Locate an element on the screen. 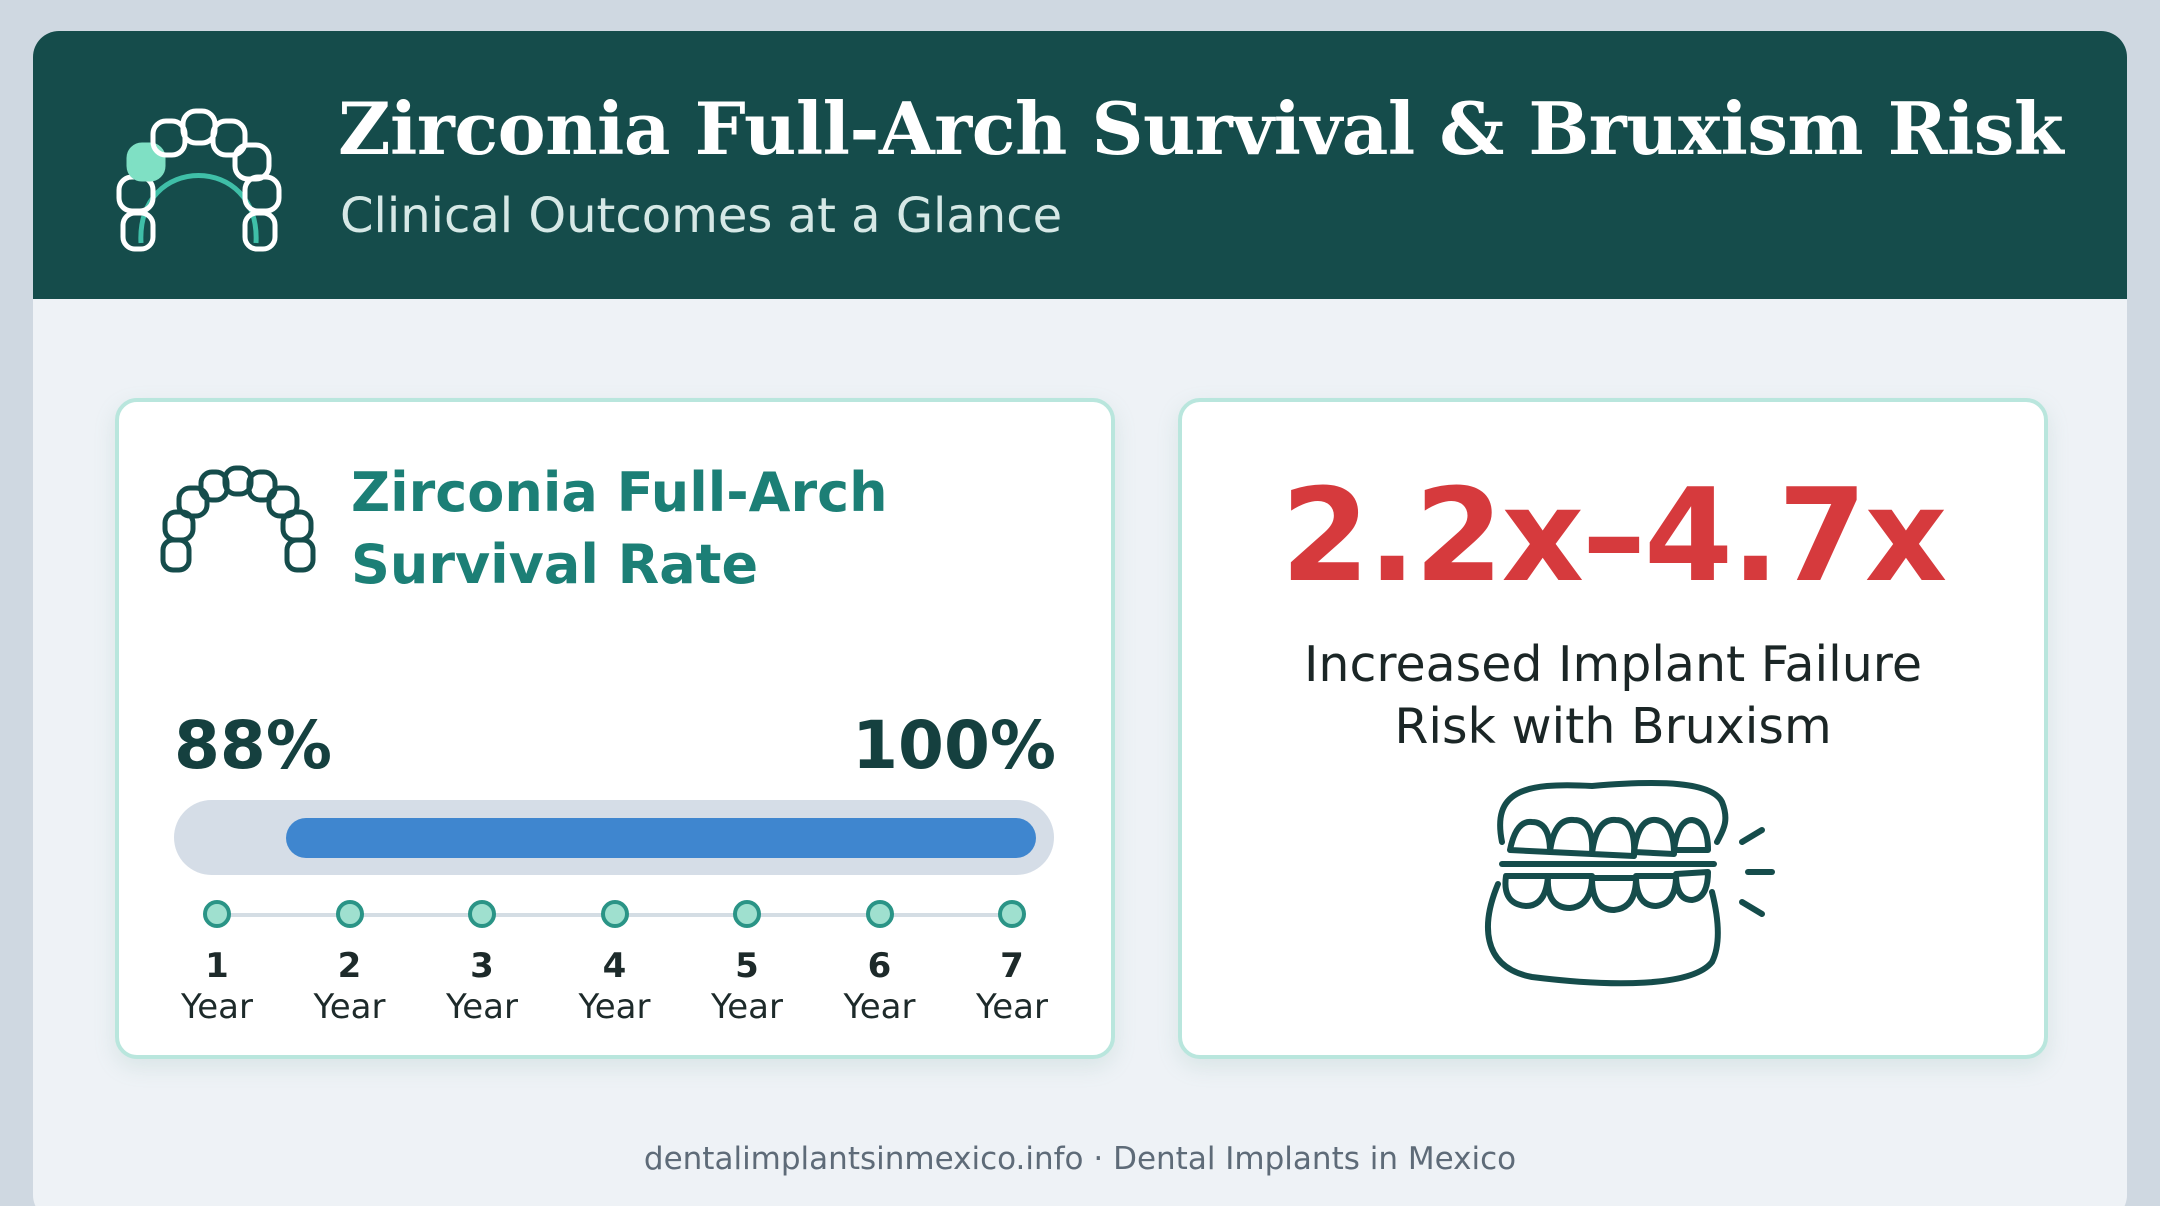 The height and width of the screenshot is (1206, 2160). timeline-year-number: 3 is located at coordinates (482, 966).